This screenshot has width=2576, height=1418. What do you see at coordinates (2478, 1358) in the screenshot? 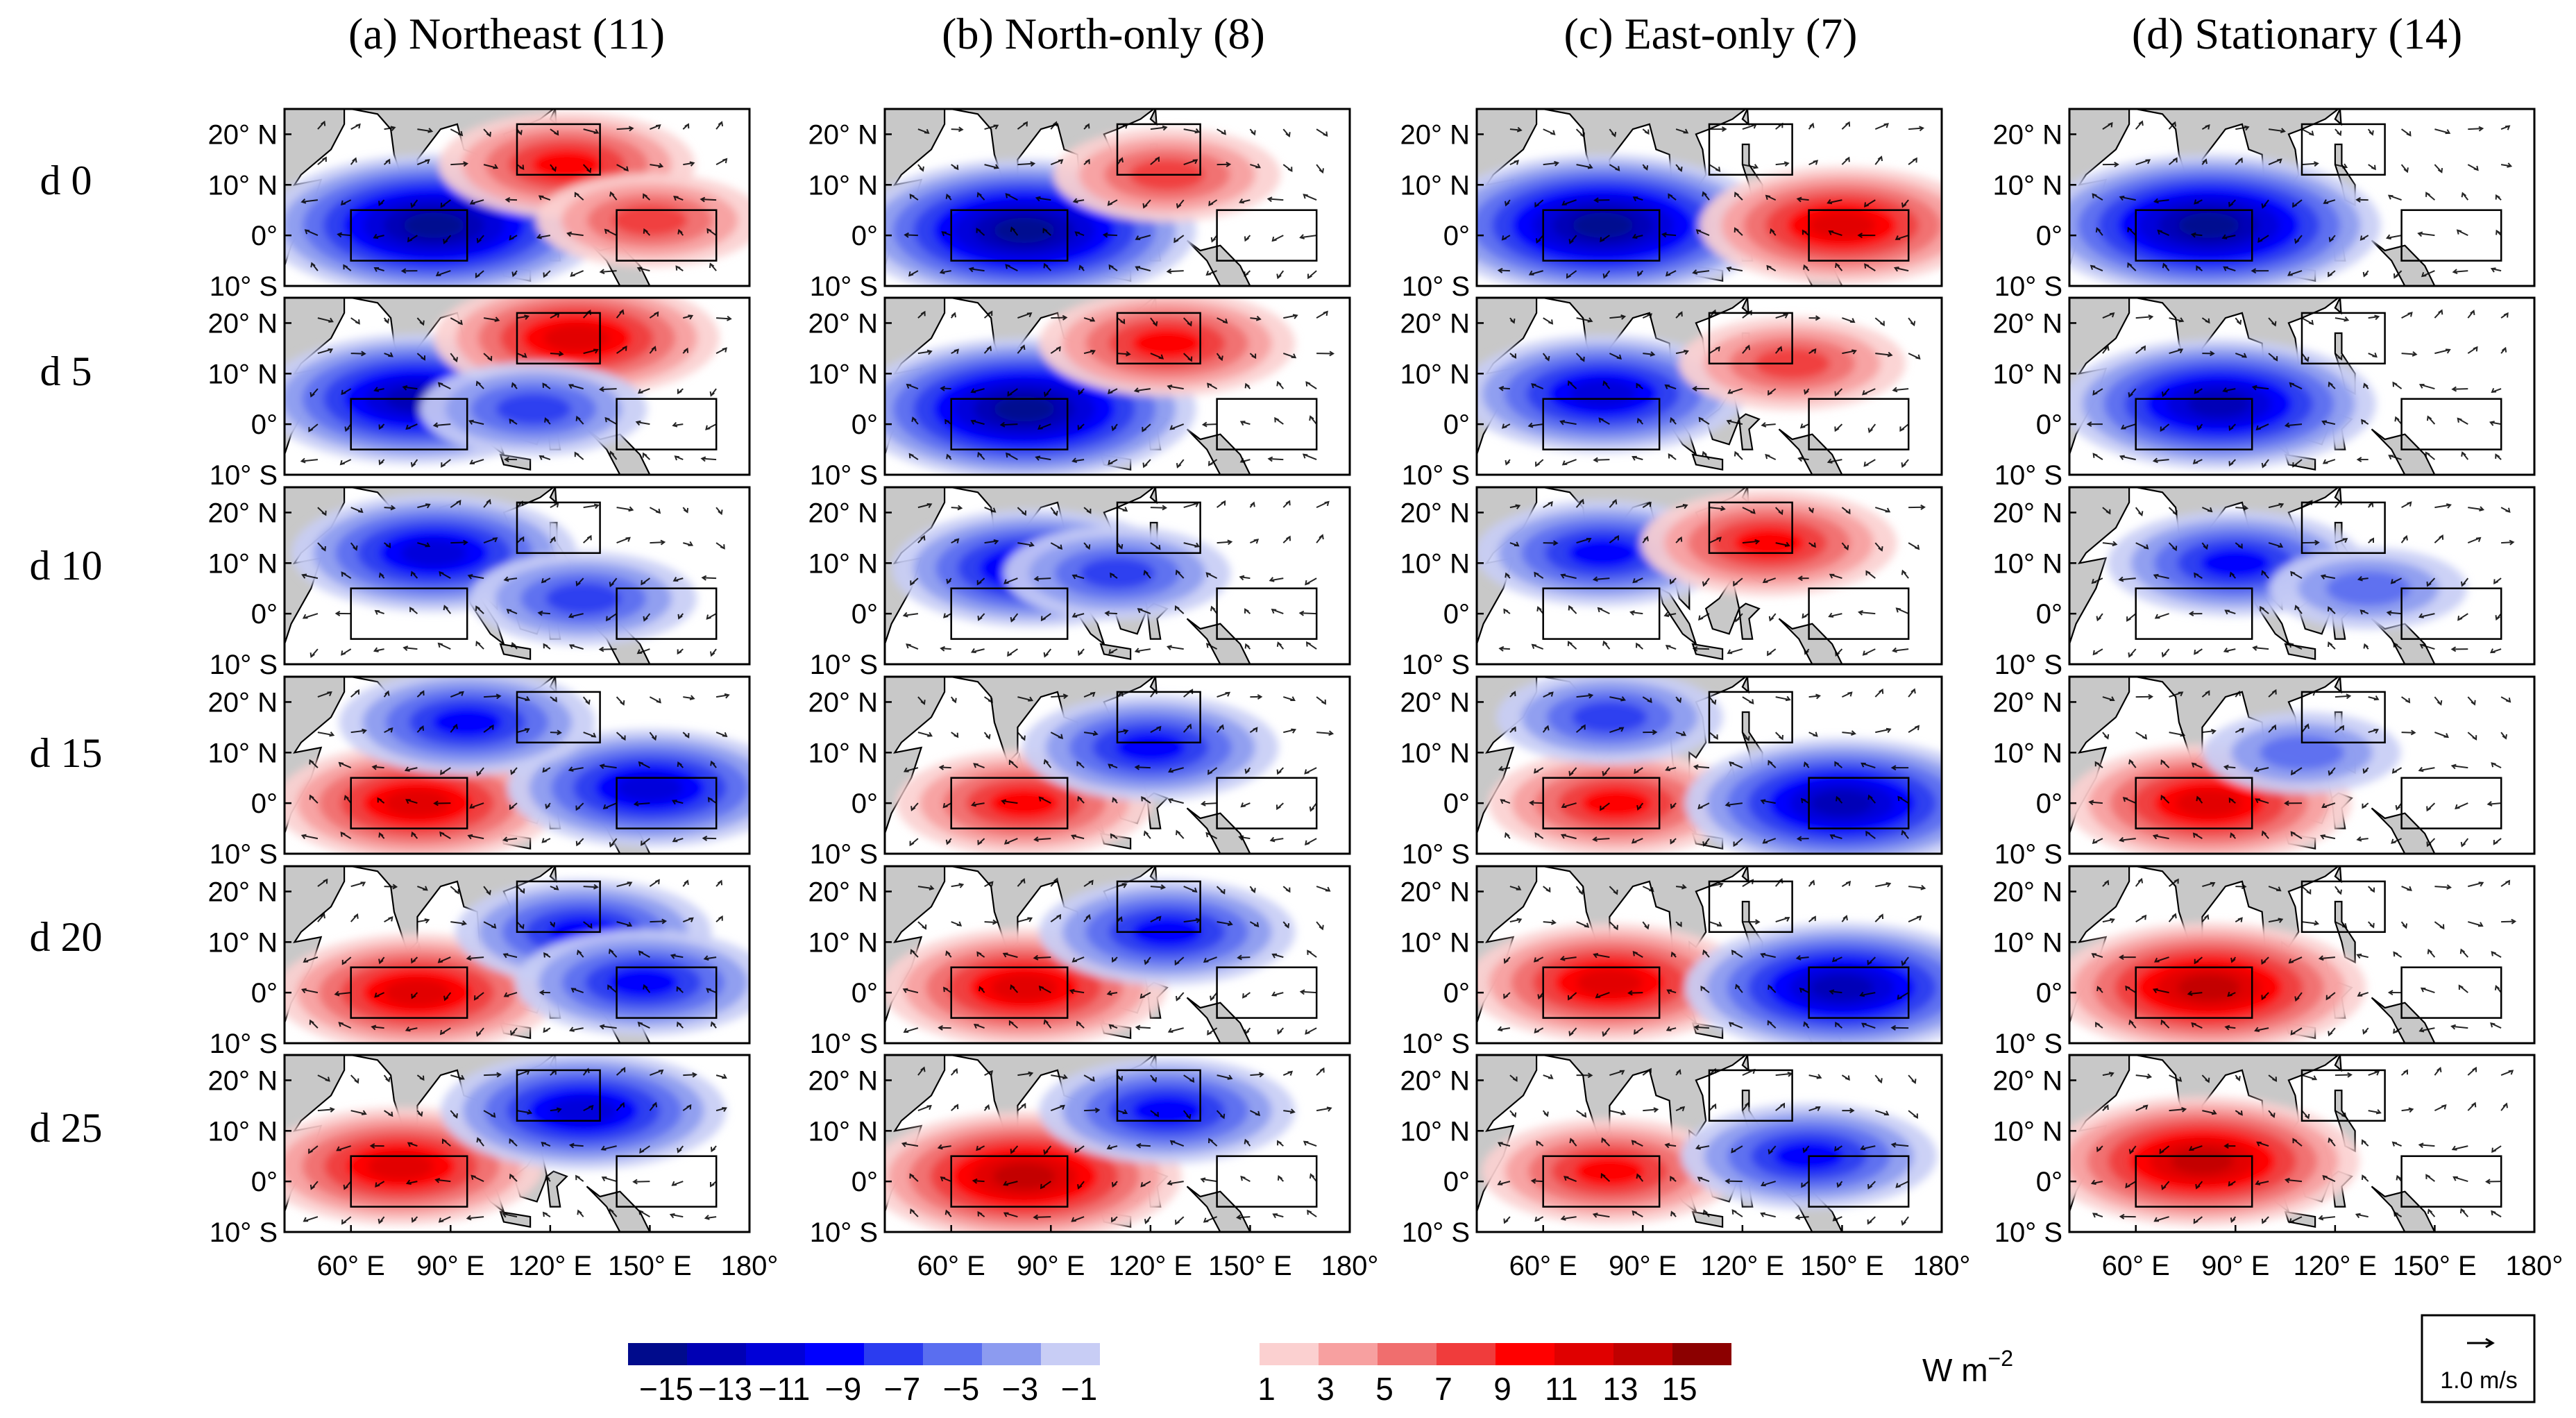
I see `reference-box-frame` at bounding box center [2478, 1358].